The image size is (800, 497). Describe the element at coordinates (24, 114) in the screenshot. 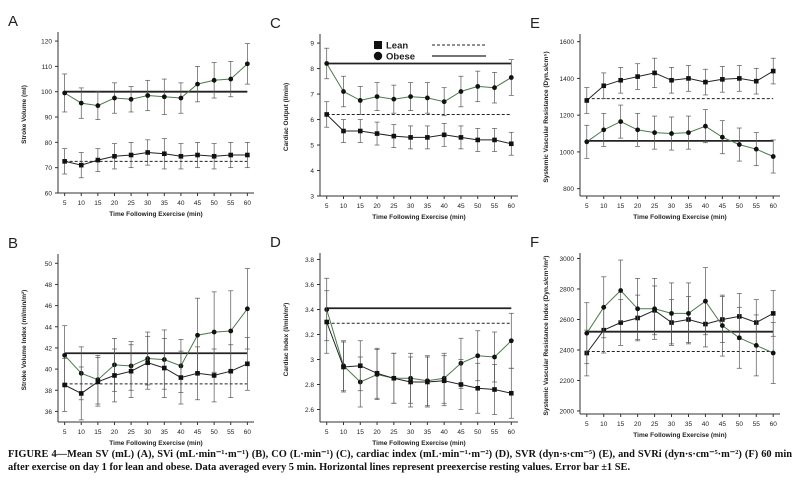

I see `y-axis-label: Stroke Volume (ml)` at that location.